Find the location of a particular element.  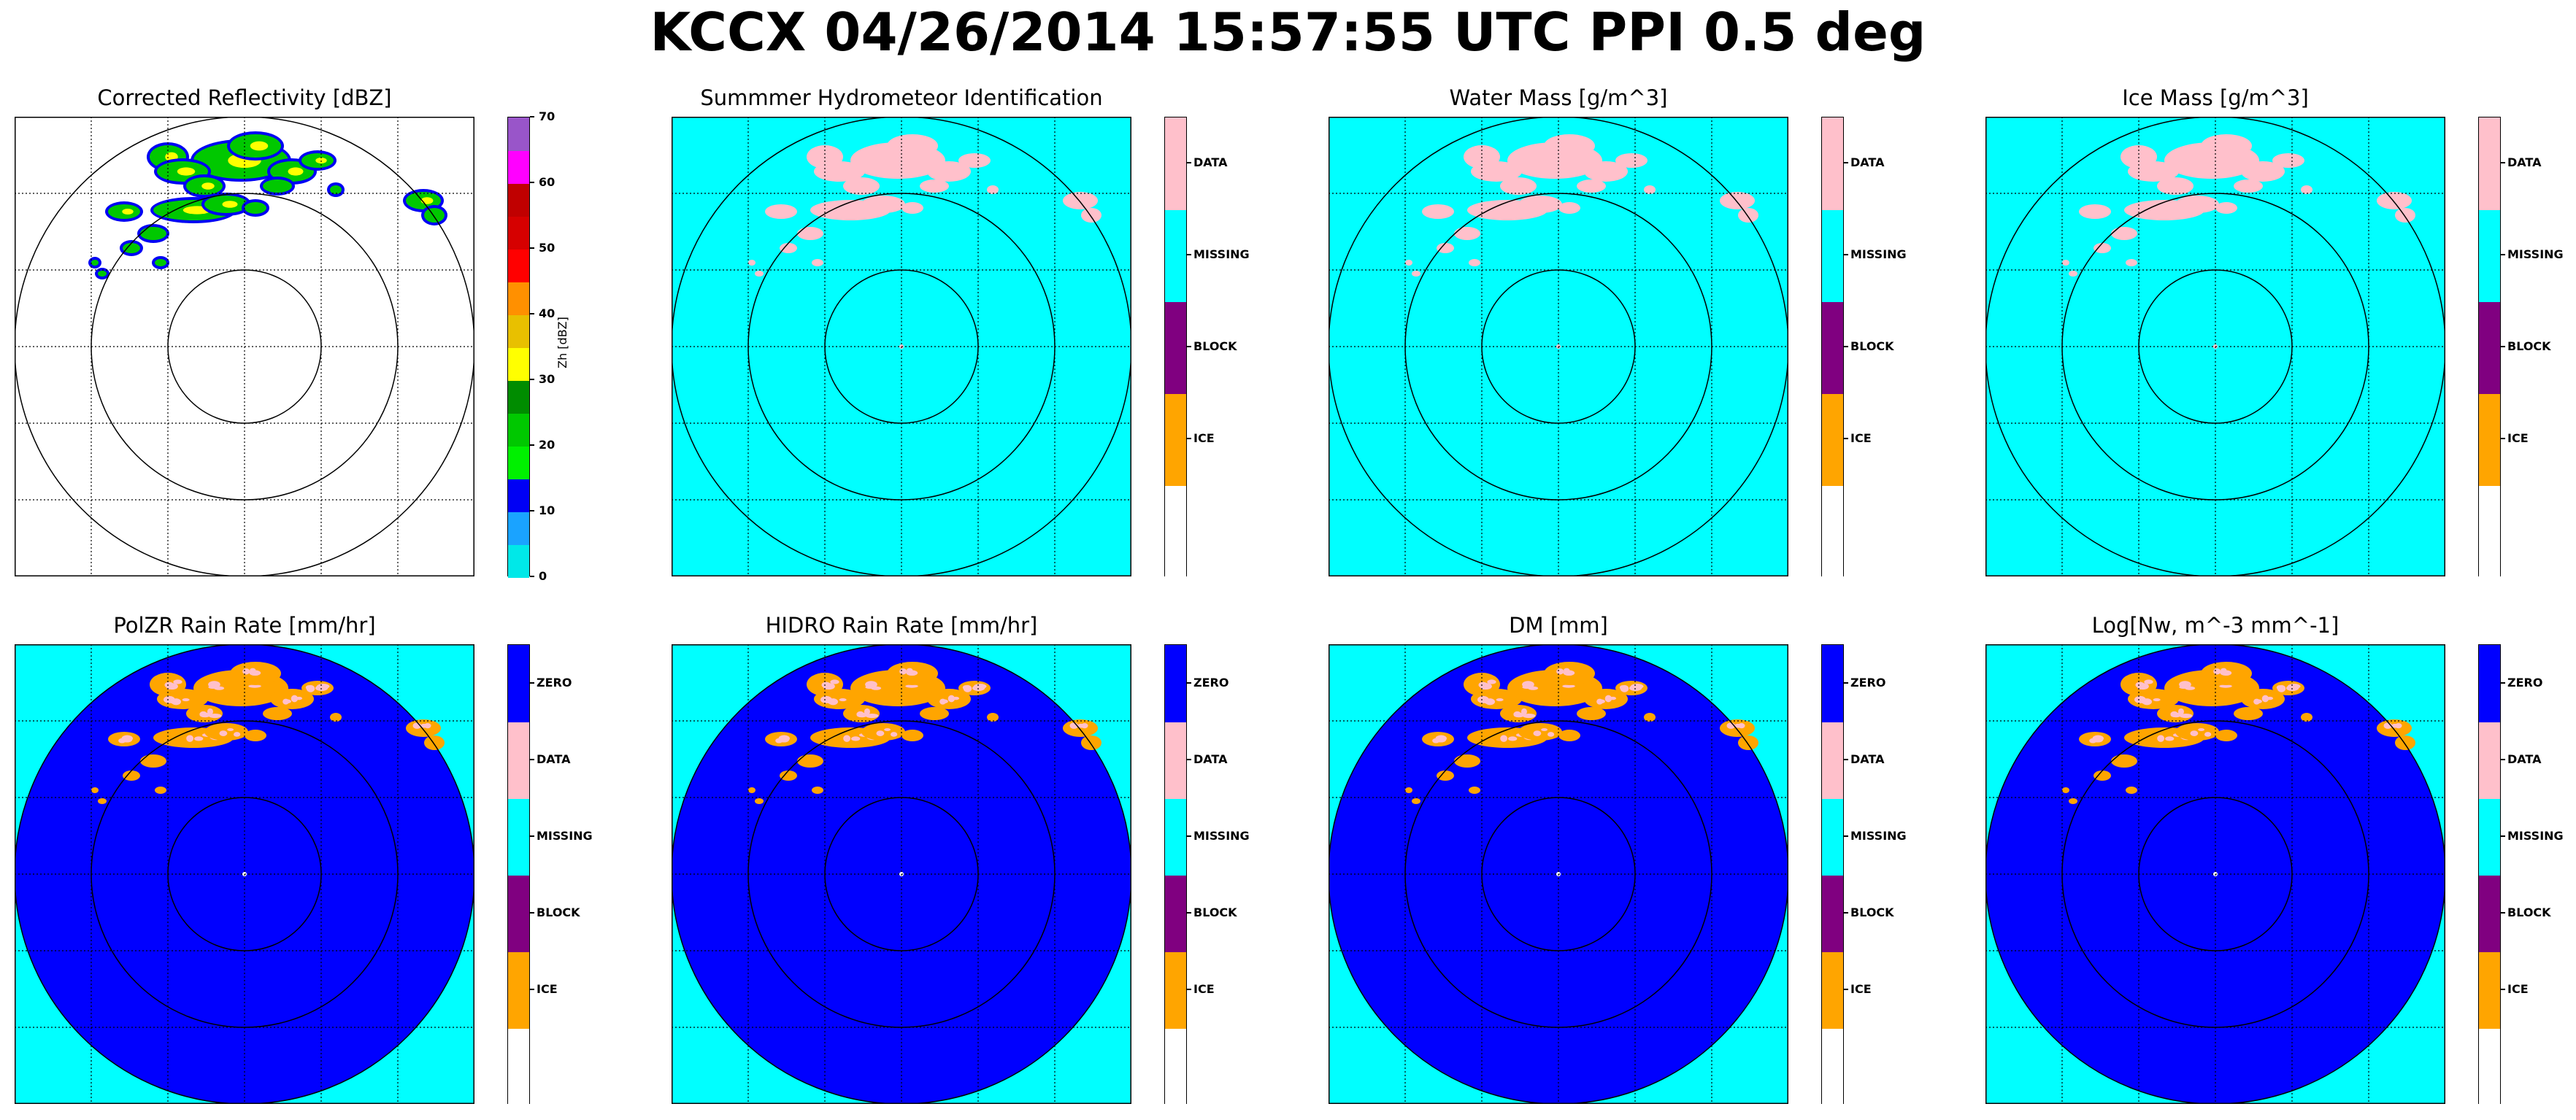

echo-core is located at coordinates (259, 146).